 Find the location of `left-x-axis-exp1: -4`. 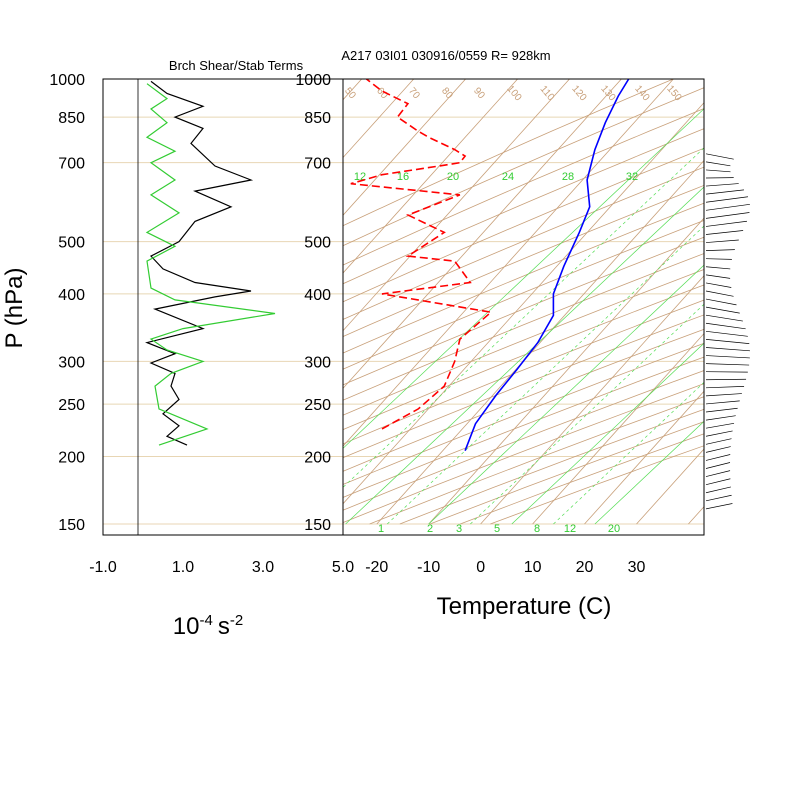

left-x-axis-exp1: -4 is located at coordinates (206, 620).